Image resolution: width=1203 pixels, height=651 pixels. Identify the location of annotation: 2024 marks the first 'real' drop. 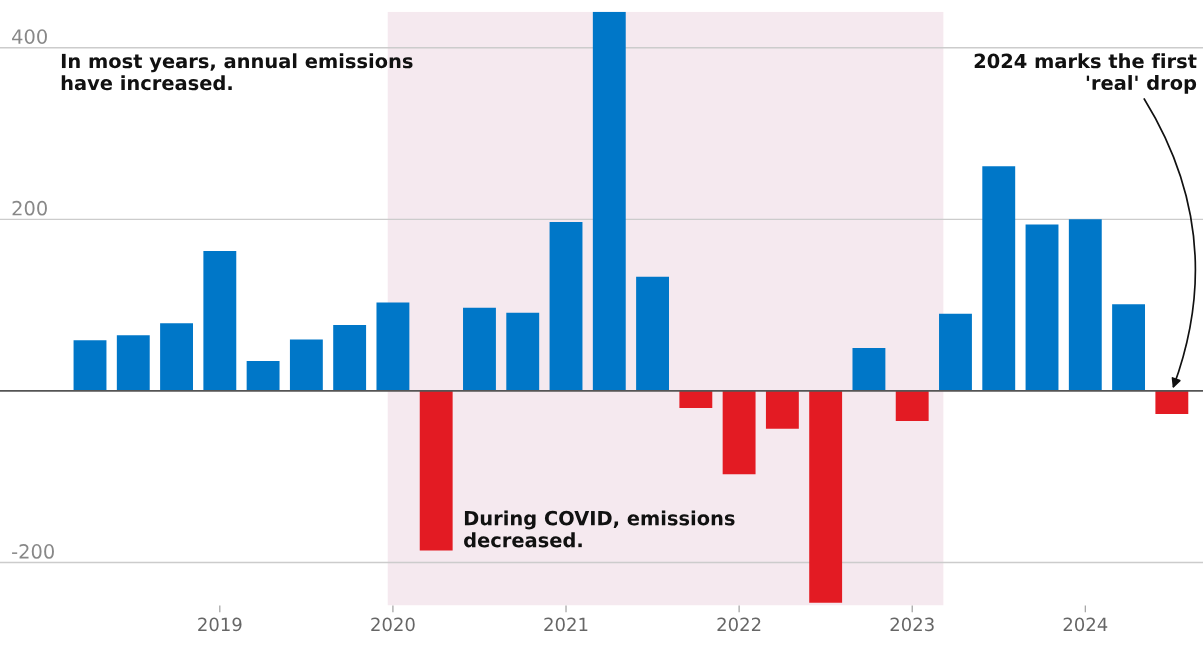
(1085, 73).